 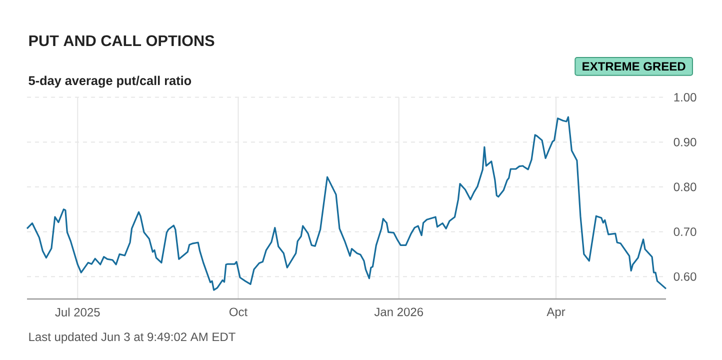 What do you see at coordinates (399, 312) in the screenshot?
I see `x-tick-label: Jan 2026` at bounding box center [399, 312].